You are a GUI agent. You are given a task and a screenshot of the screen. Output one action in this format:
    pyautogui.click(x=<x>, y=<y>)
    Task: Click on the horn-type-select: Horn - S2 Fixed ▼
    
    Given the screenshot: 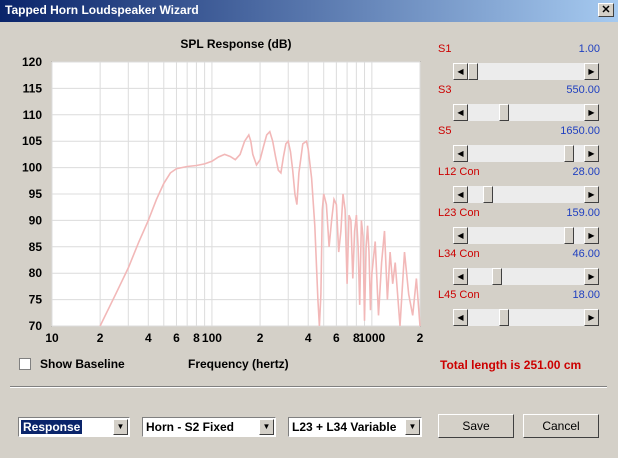 What is the action you would take?
    pyautogui.click(x=209, y=427)
    